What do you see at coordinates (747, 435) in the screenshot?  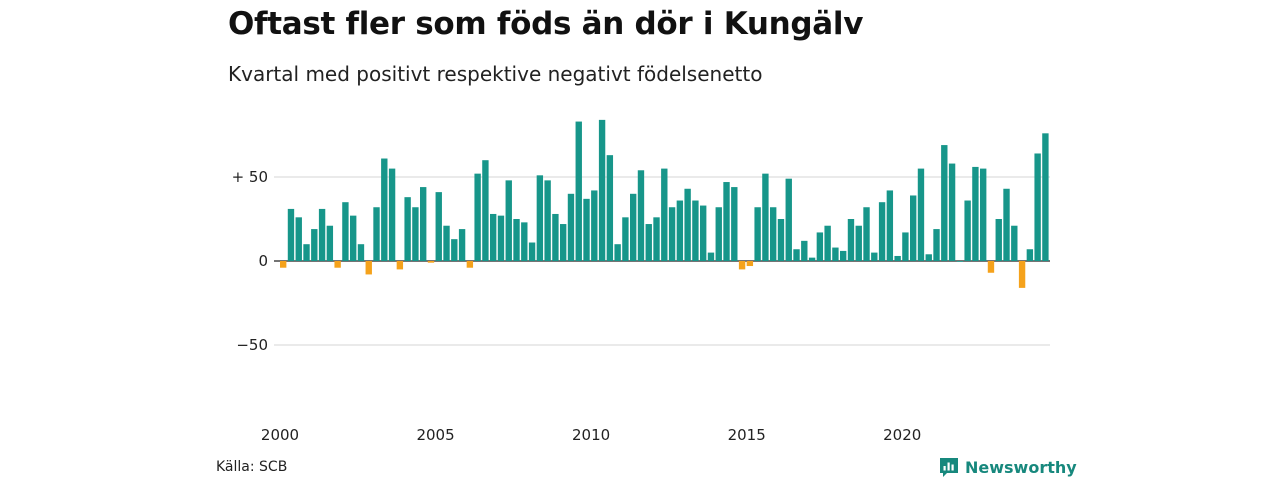 I see `x-tick-label: 2015` at bounding box center [747, 435].